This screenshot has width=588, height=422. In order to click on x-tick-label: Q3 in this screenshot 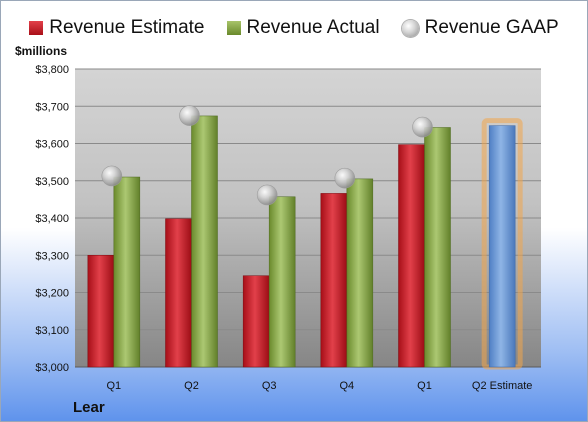, I will do `click(269, 386)`.